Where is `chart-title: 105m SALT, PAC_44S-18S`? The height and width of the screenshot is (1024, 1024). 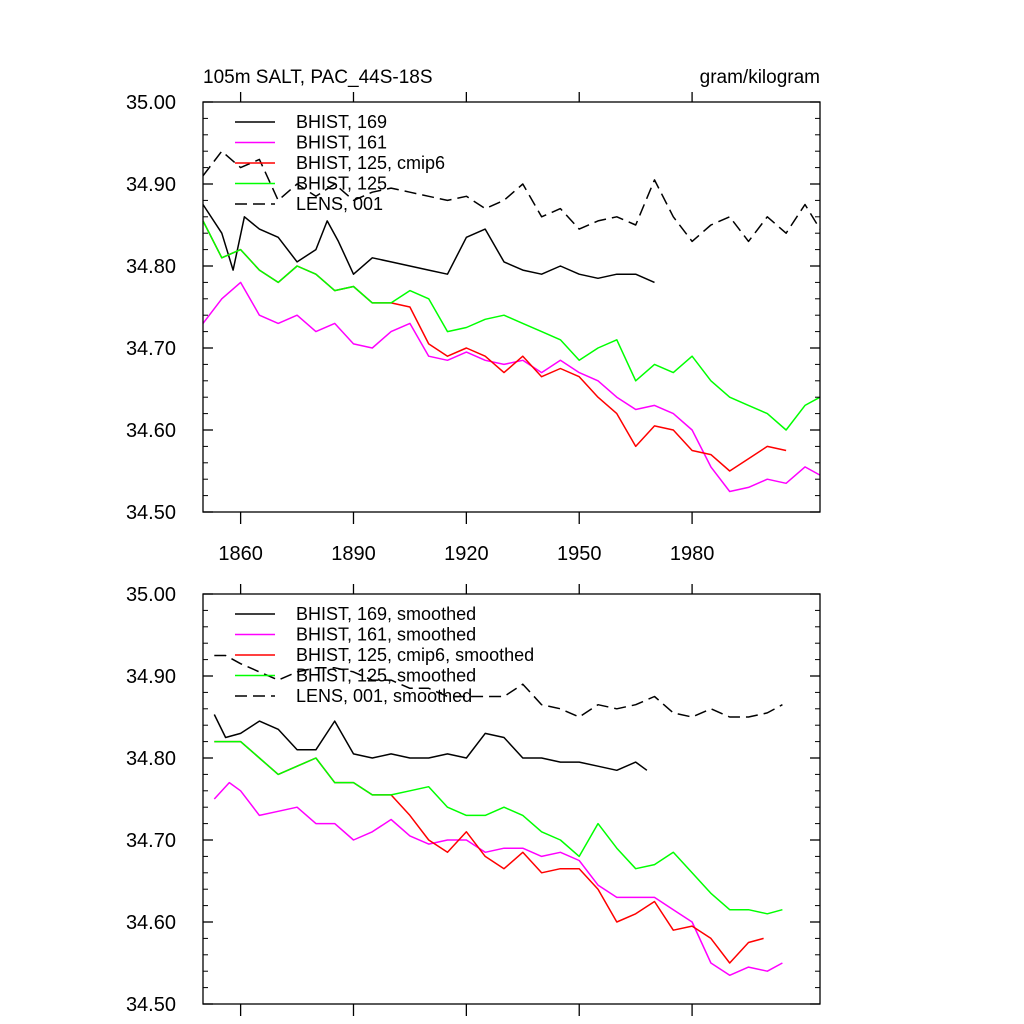
chart-title: 105m SALT, PAC_44S-18S is located at coordinates (318, 77).